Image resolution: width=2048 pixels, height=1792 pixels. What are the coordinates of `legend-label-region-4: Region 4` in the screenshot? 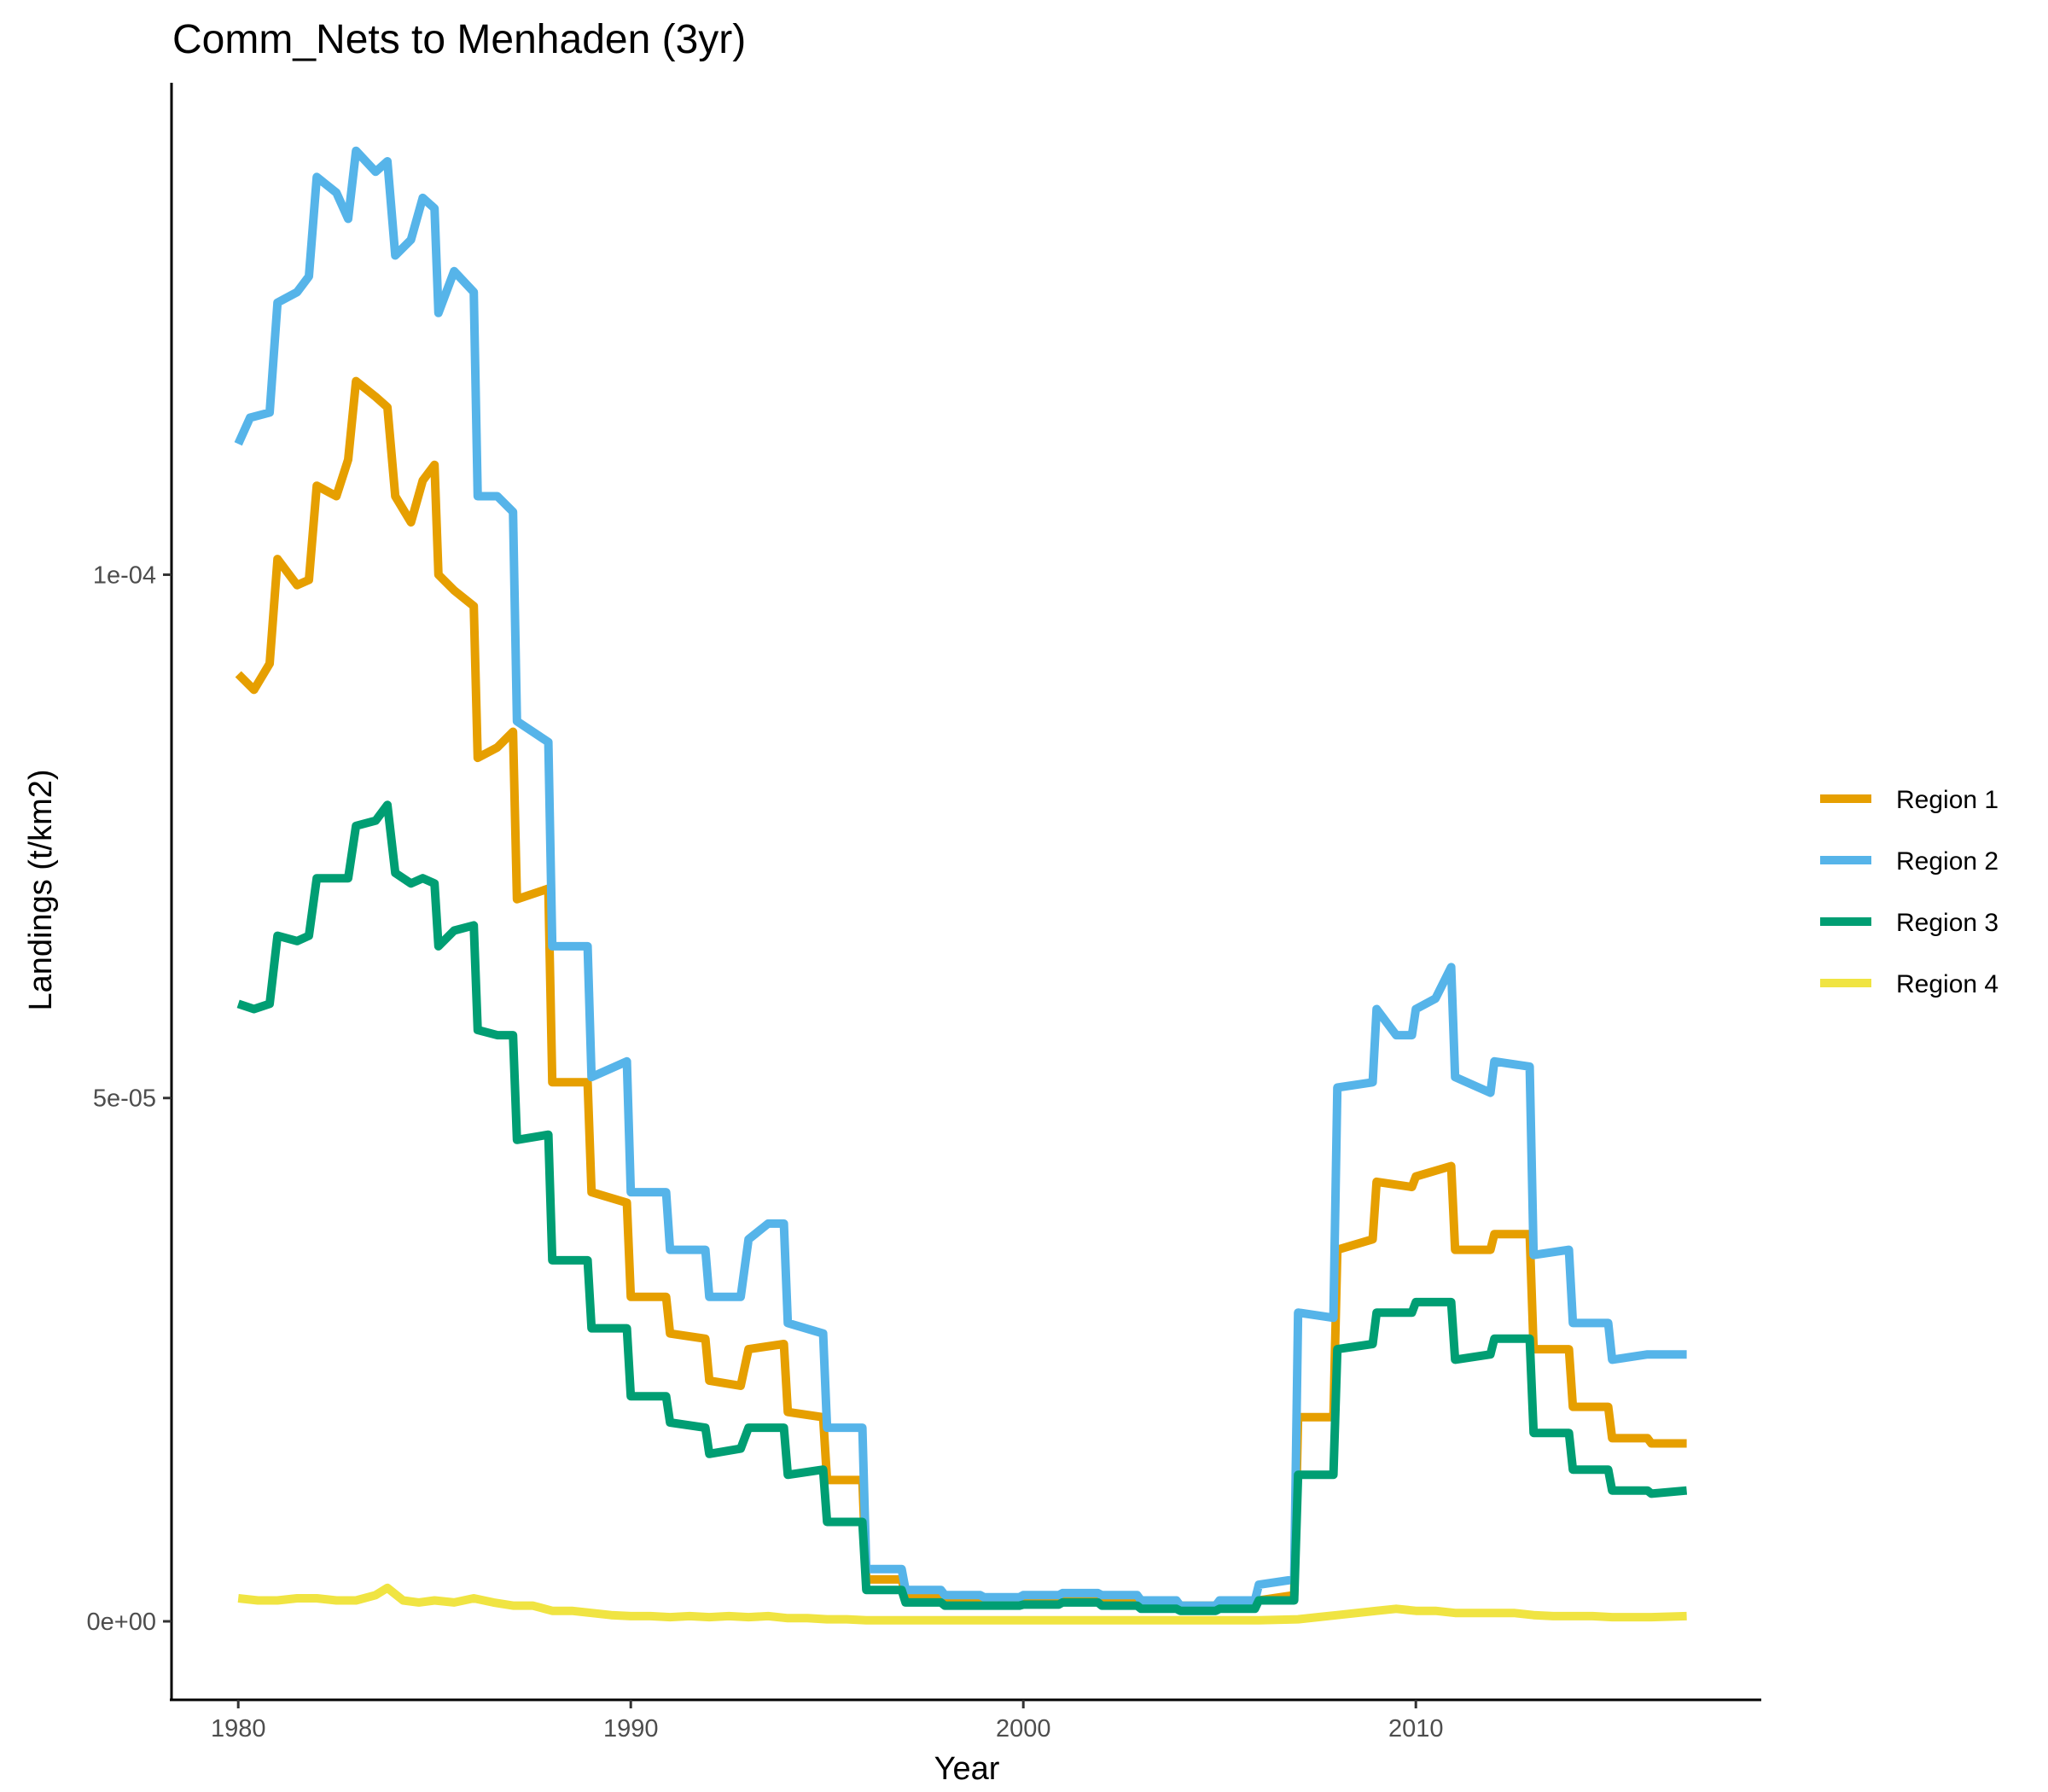 It's located at (1948, 984).